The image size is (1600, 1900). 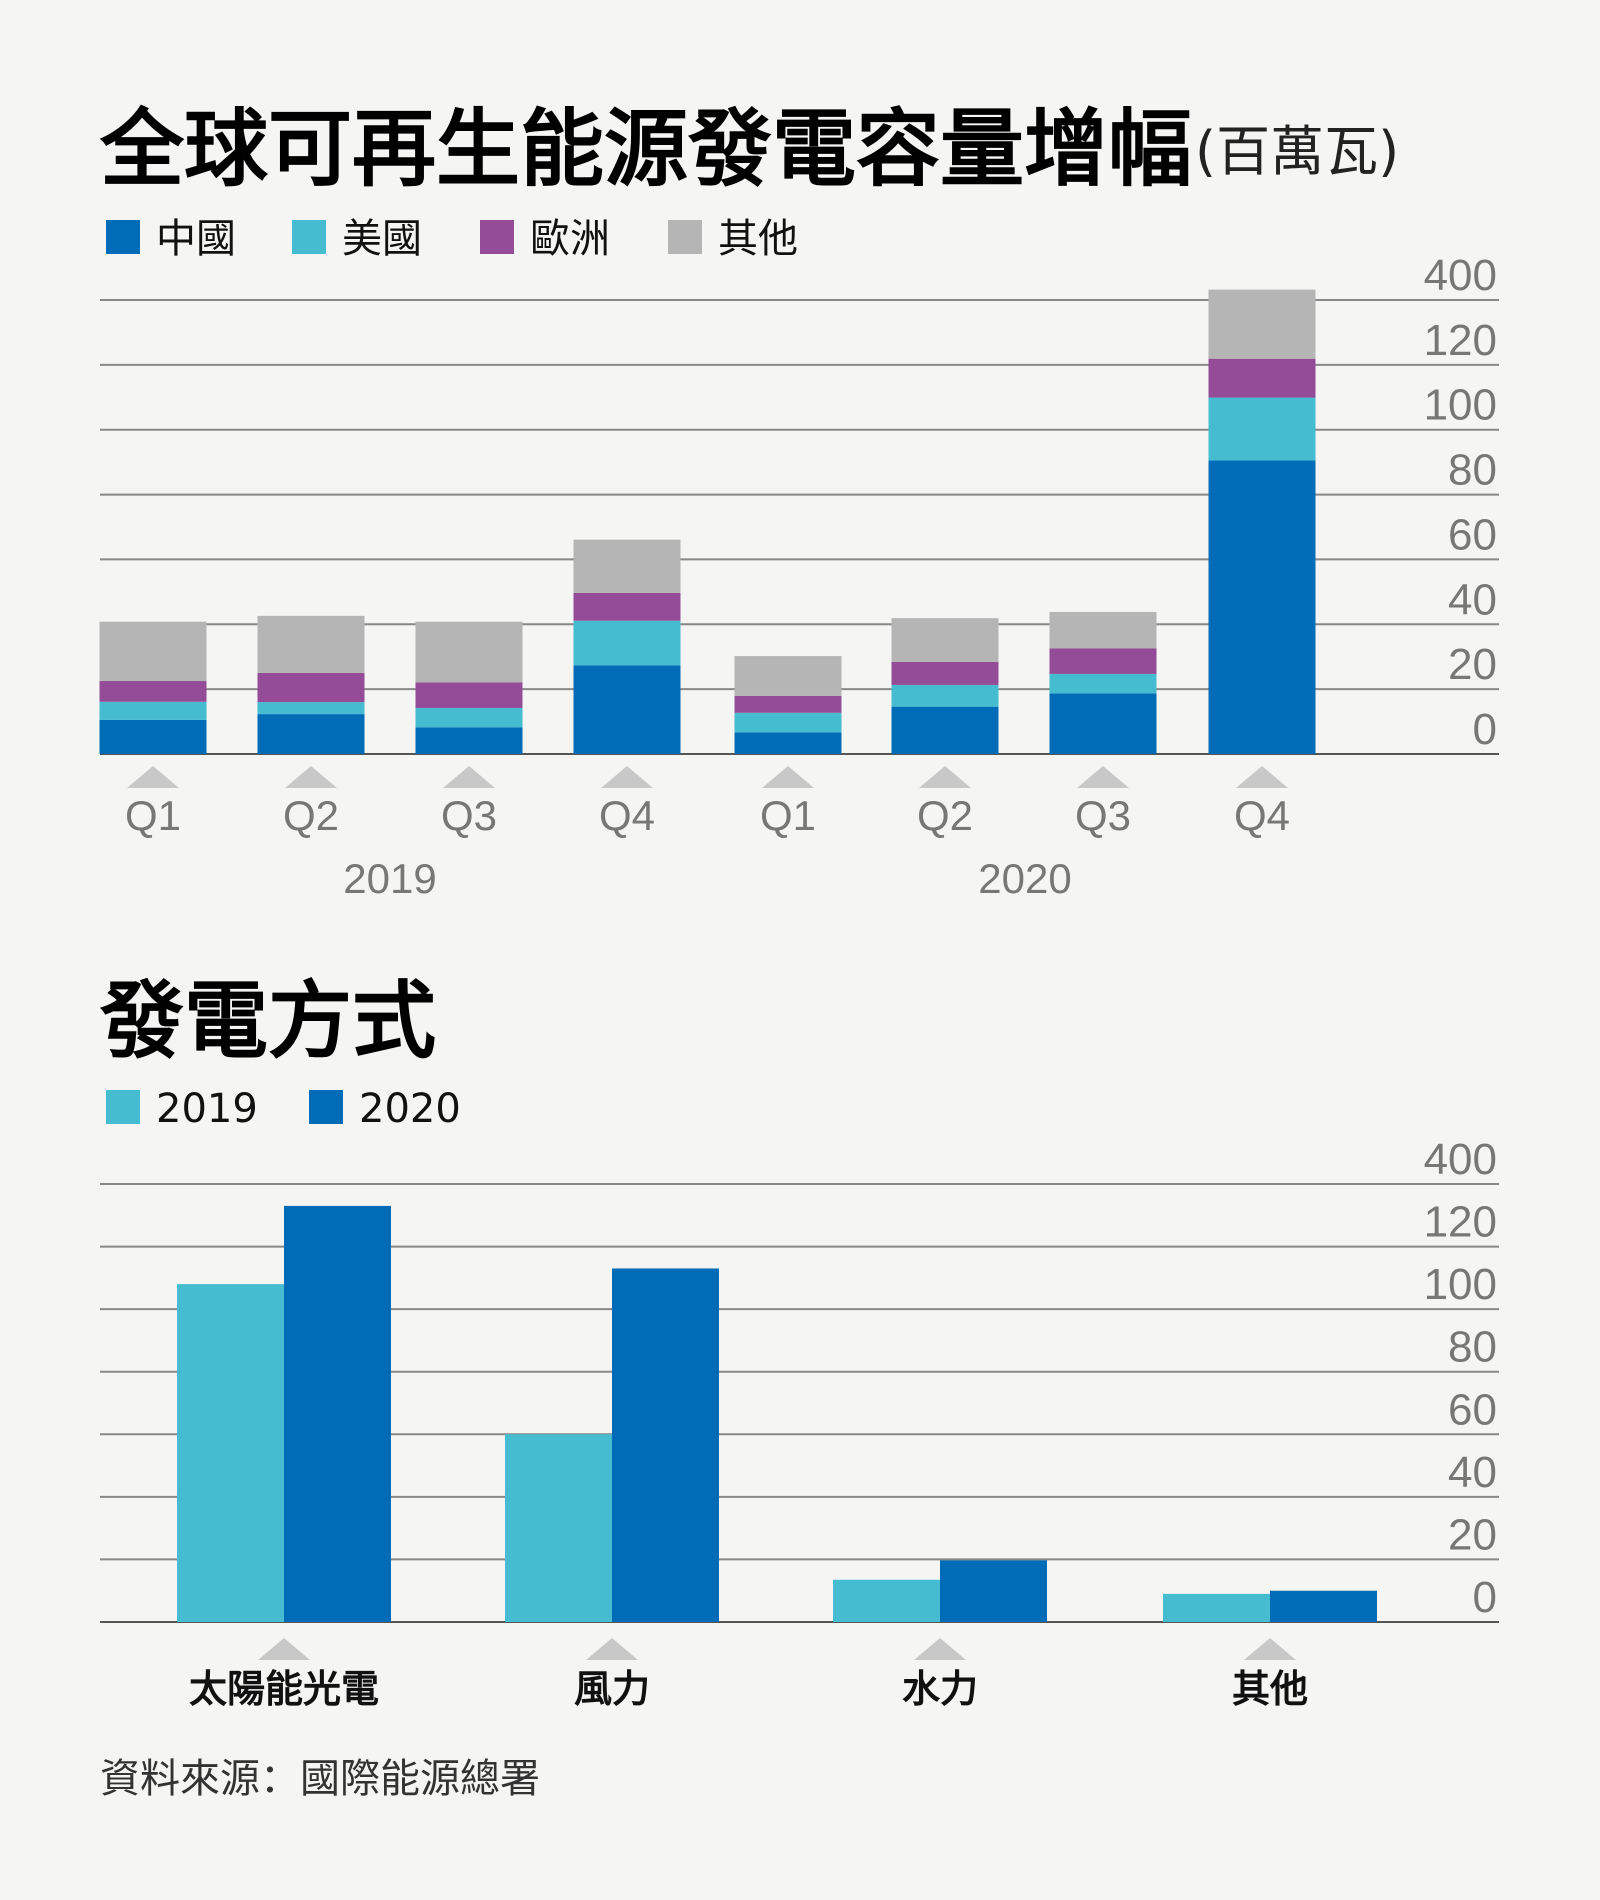 I want to click on legend-label: 中國, so click(x=196, y=239).